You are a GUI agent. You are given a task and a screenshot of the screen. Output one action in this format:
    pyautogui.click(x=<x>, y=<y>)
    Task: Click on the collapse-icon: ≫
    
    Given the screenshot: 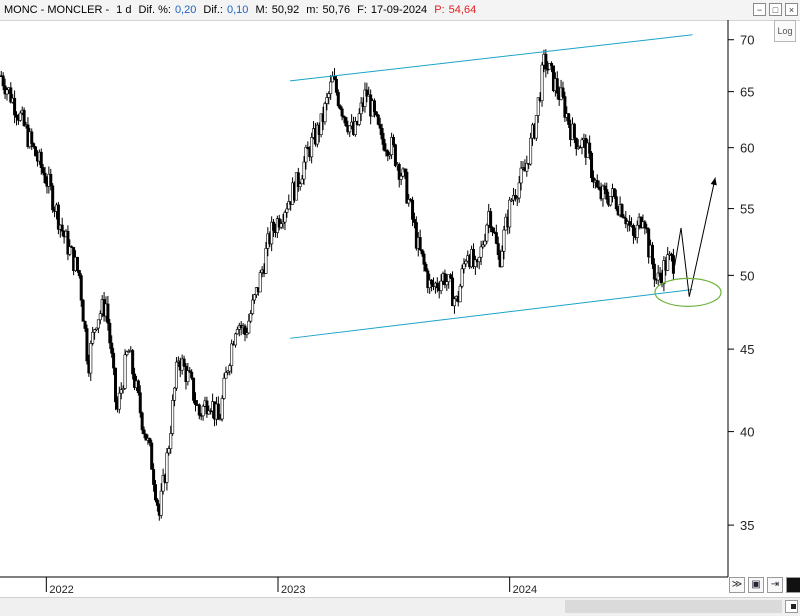 What is the action you would take?
    pyautogui.click(x=737, y=585)
    